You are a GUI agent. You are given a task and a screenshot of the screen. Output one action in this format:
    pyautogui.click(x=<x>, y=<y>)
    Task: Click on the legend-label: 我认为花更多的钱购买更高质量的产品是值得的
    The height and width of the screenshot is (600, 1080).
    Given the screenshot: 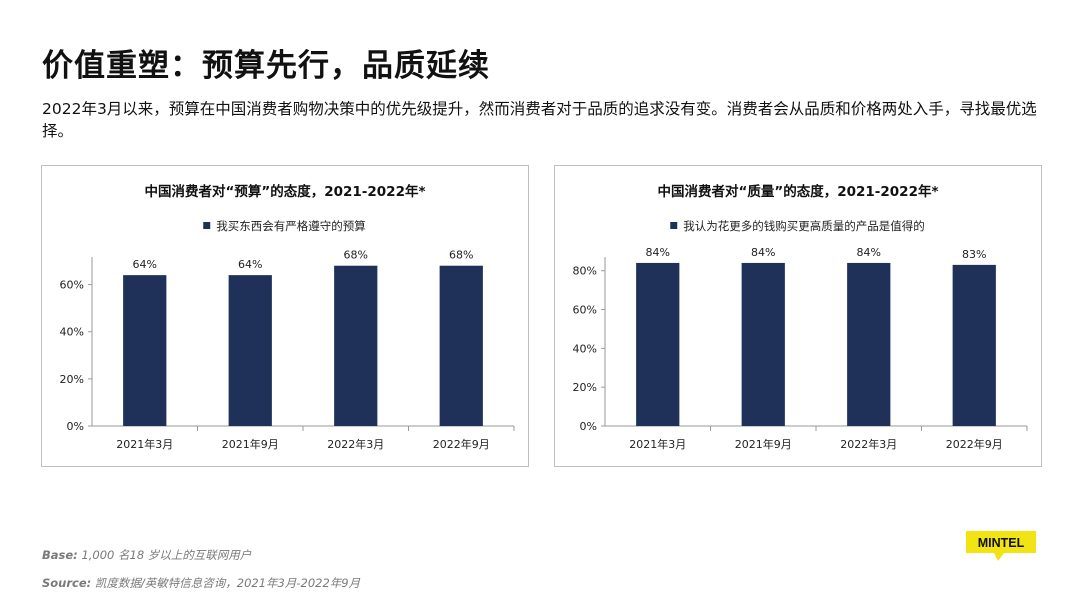 What is the action you would take?
    pyautogui.click(x=804, y=226)
    